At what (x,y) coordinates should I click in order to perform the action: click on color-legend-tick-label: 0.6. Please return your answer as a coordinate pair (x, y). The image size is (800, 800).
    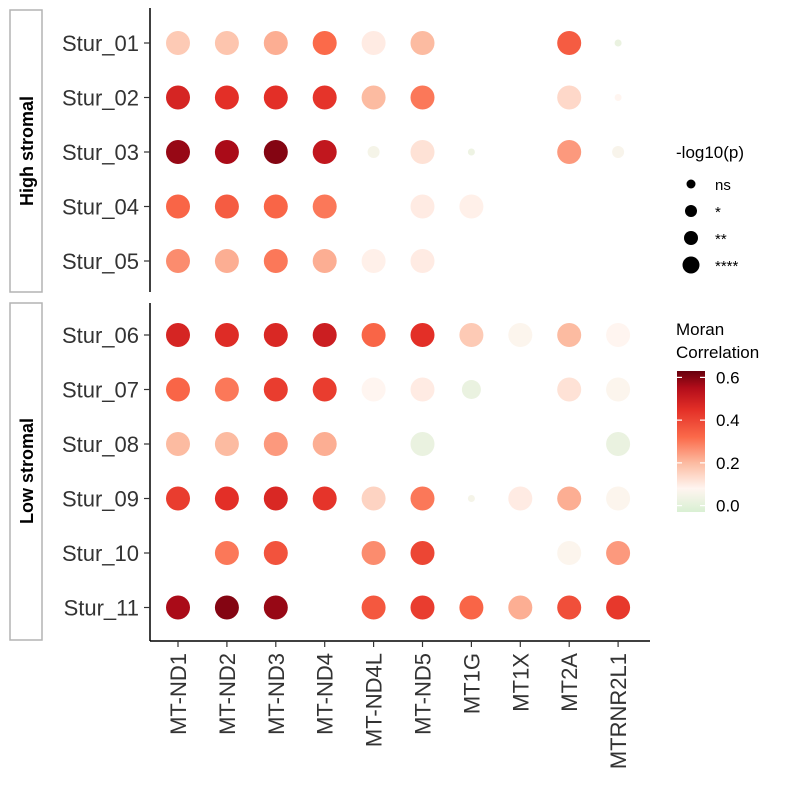
    Looking at the image, I should click on (728, 377).